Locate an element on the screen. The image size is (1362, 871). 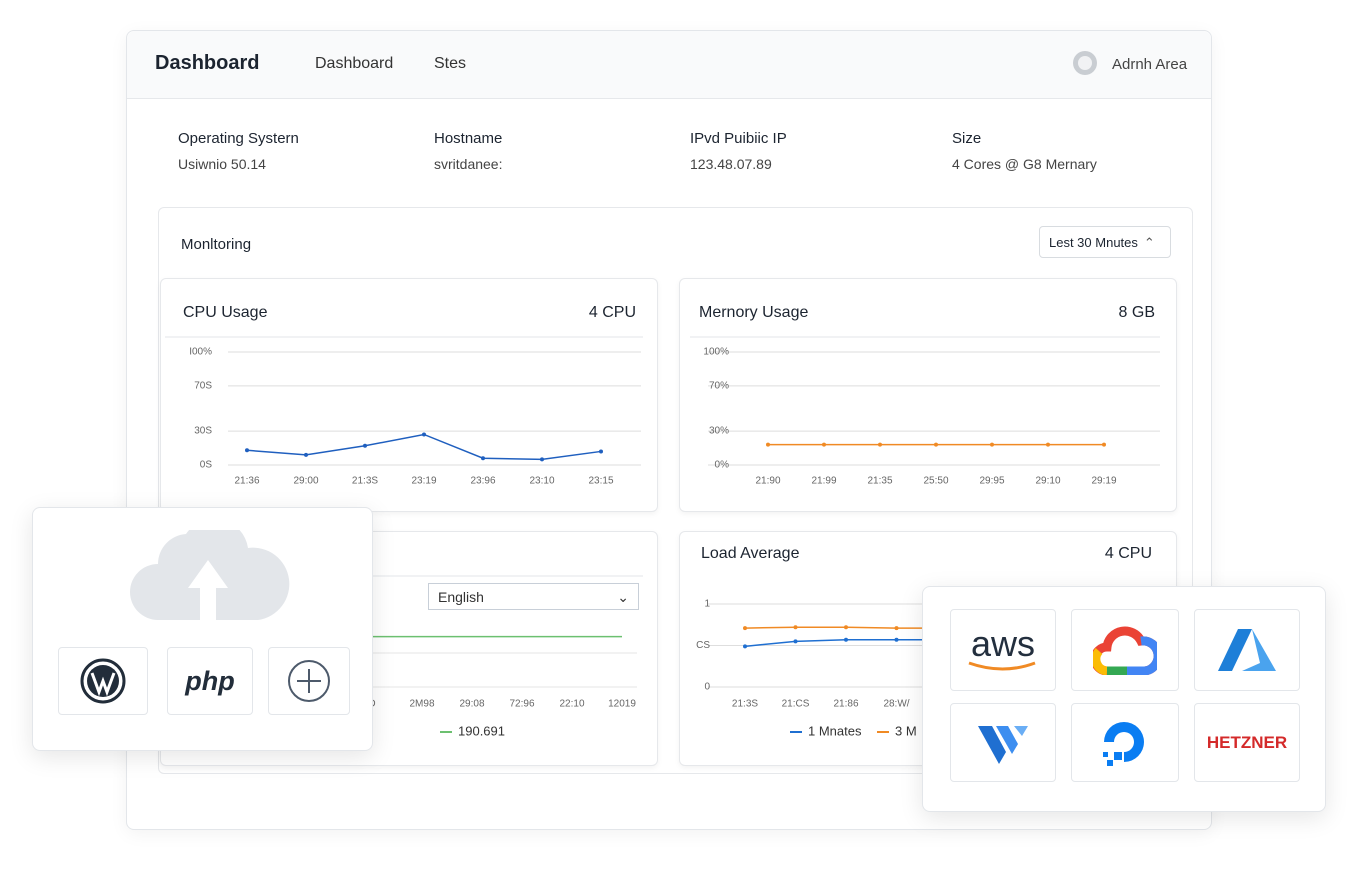
nav-link: Dashboard is located at coordinates (354, 63).